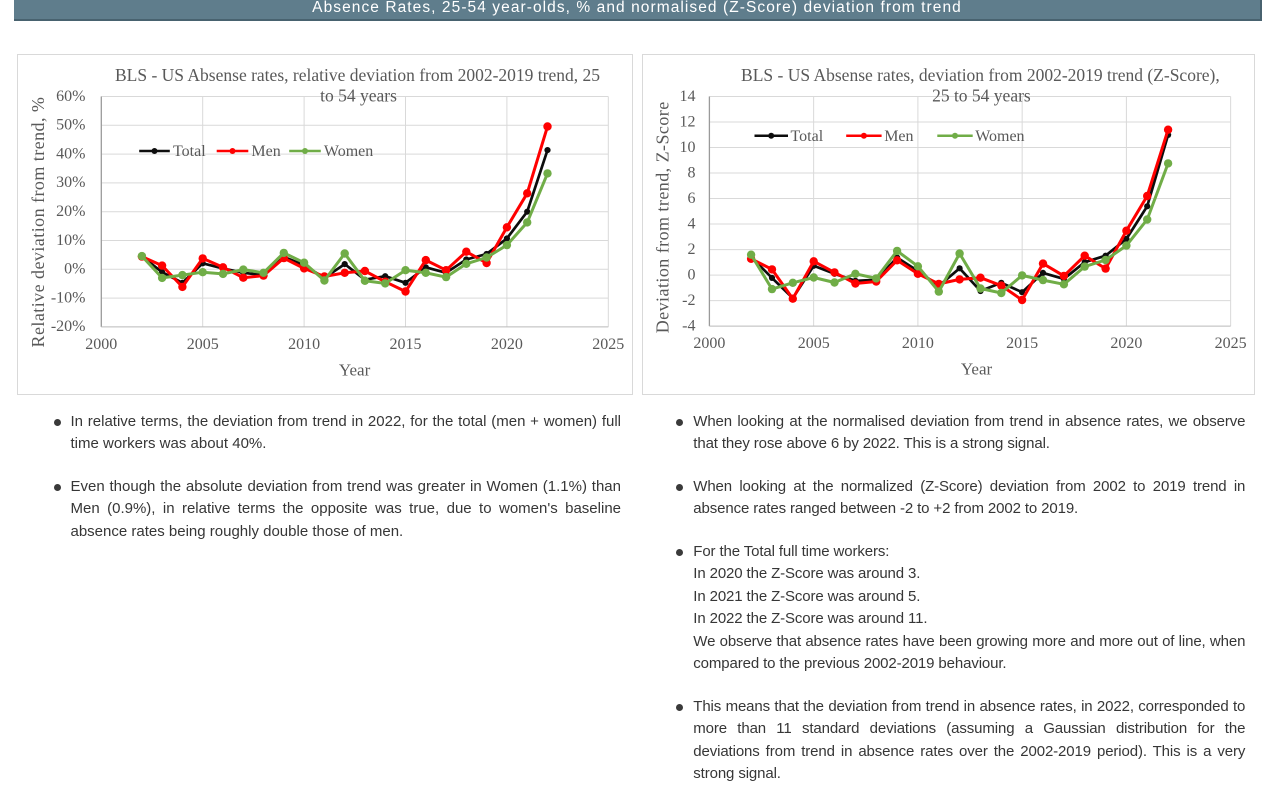 The height and width of the screenshot is (806, 1276). What do you see at coordinates (688, 300) in the screenshot?
I see `svg-text: -2` at bounding box center [688, 300].